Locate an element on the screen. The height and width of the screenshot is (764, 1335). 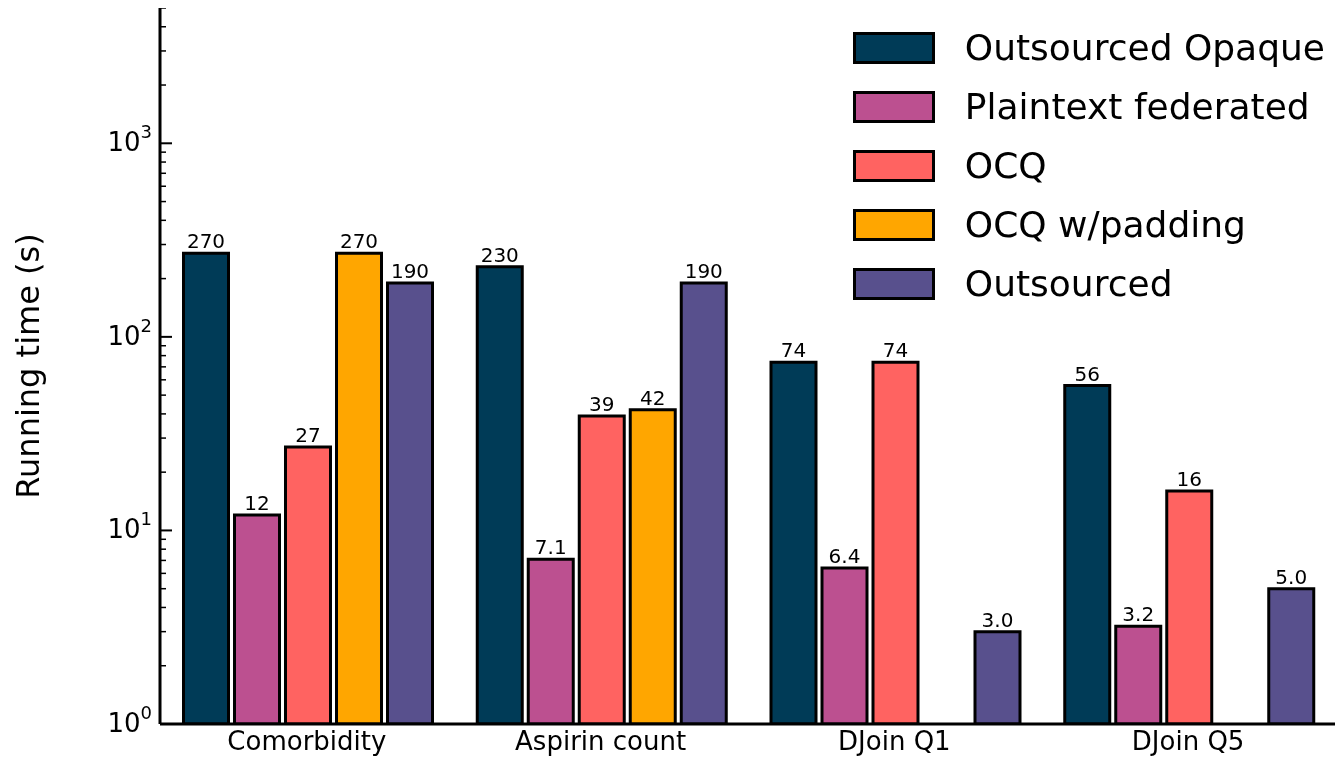
y-tick-label: 10$^{2}$ is located at coordinates (129, 332).